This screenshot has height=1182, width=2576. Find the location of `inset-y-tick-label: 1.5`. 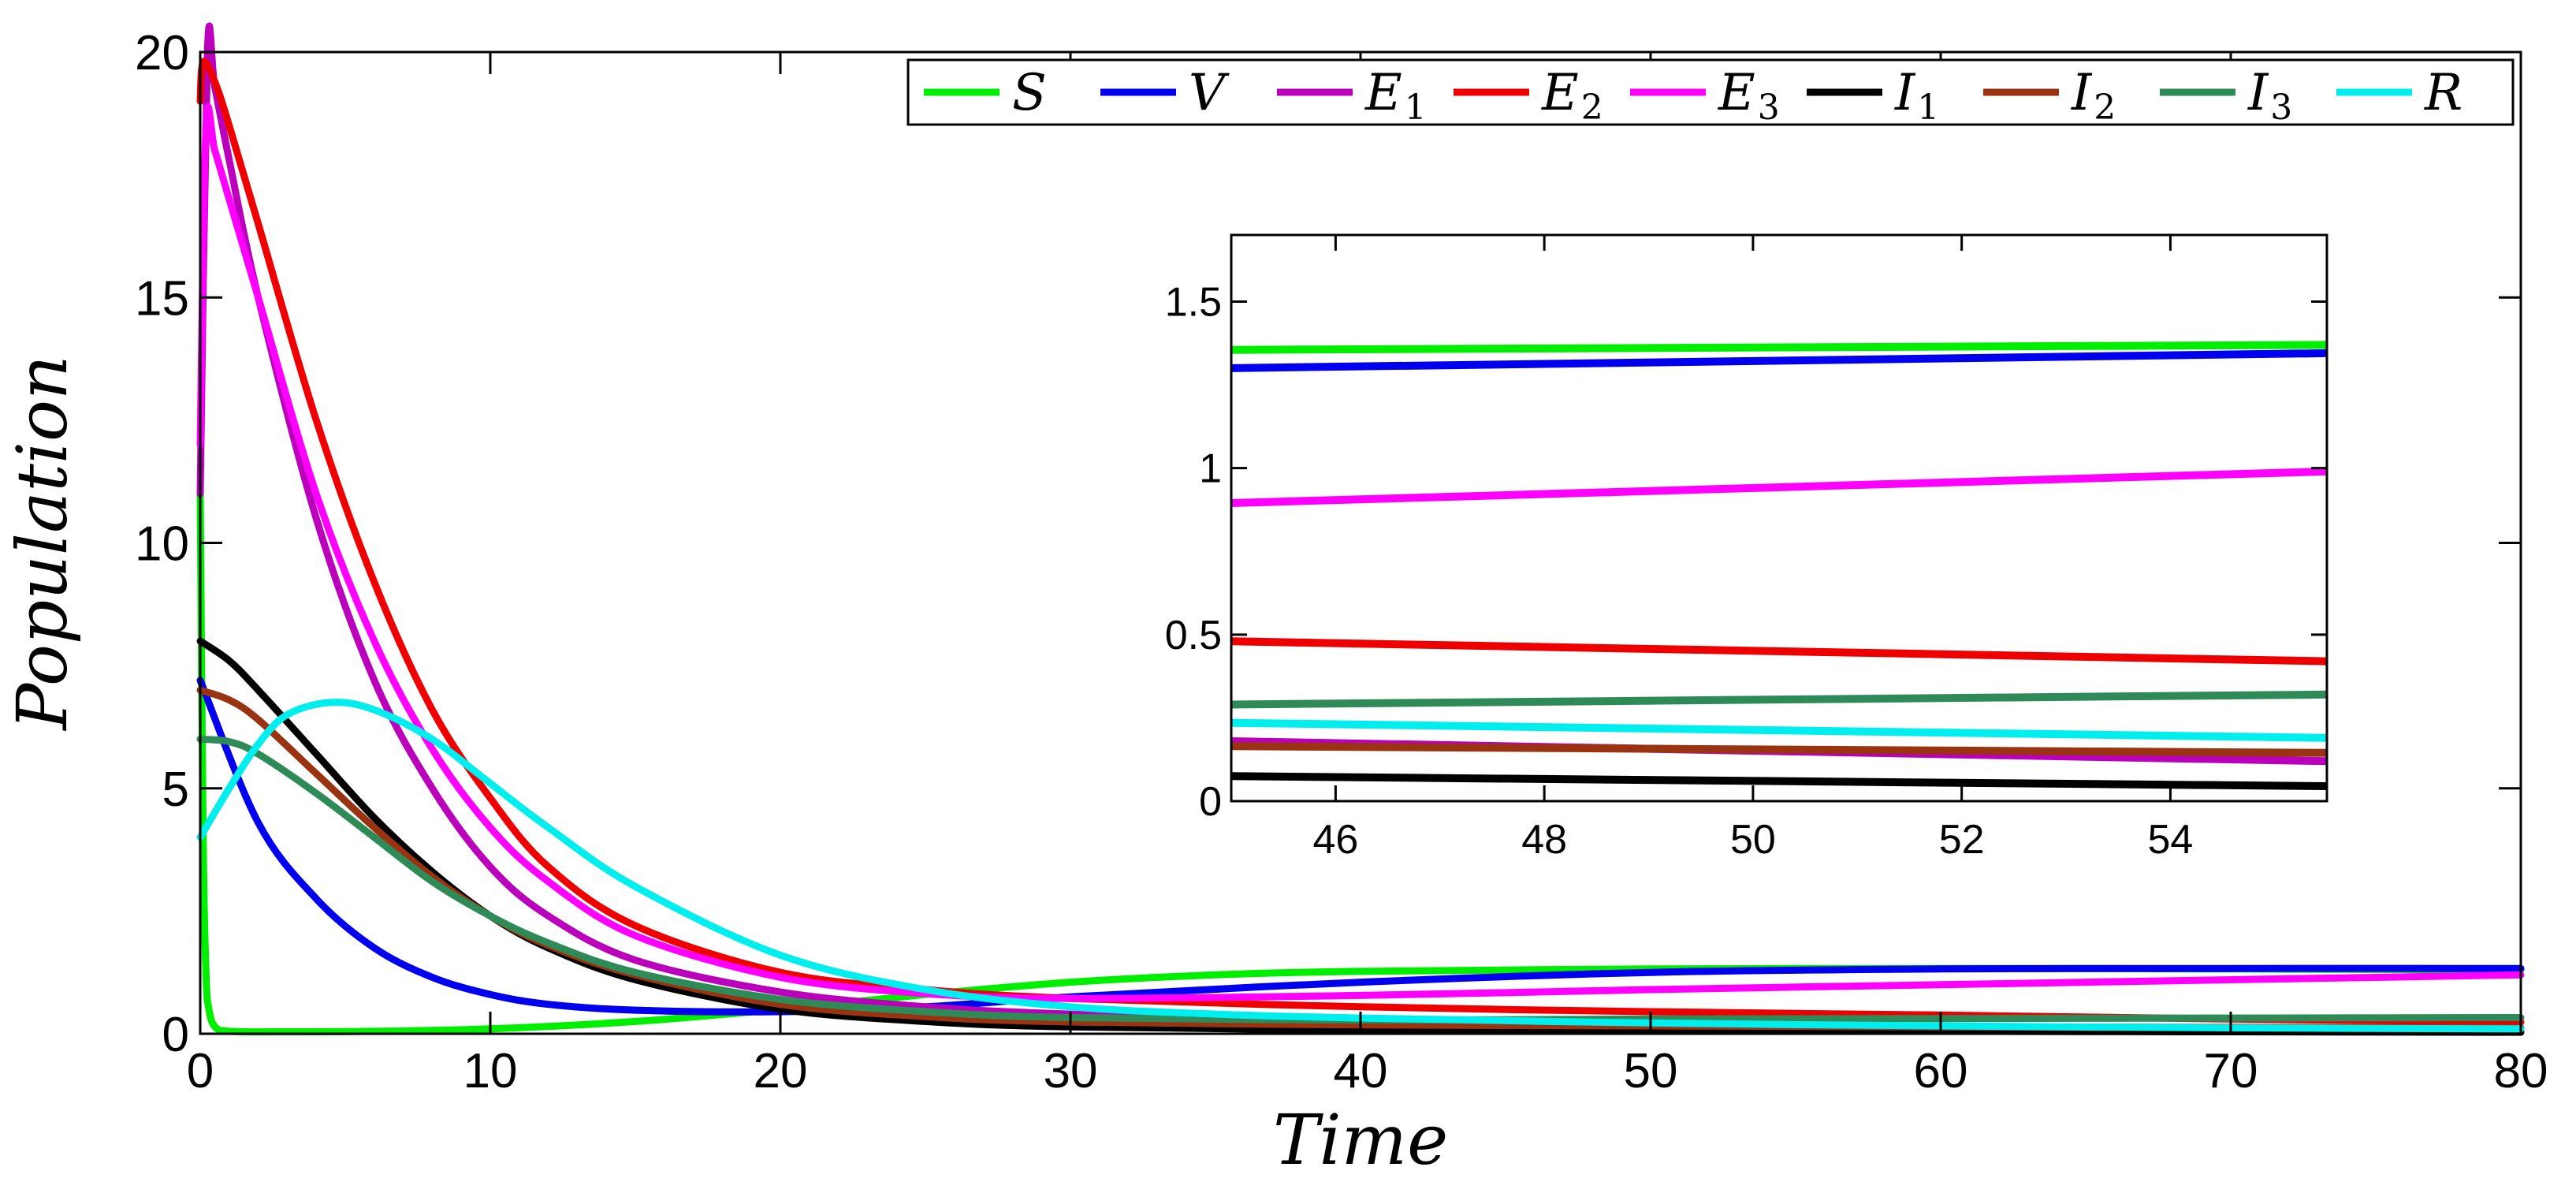

inset-y-tick-label: 1.5 is located at coordinates (1193, 302).